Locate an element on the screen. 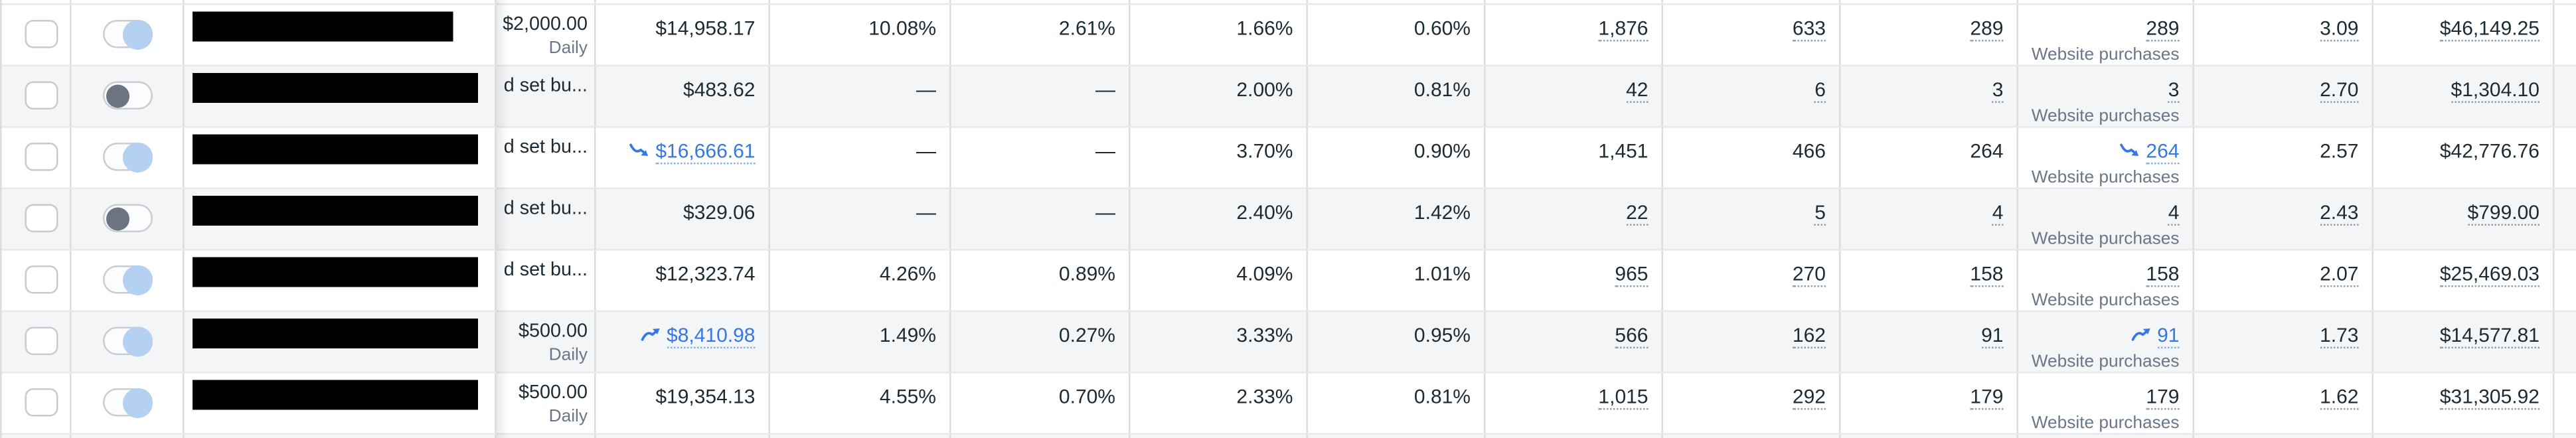 This screenshot has height=438, width=2576. results-cell: 179 Website purchases is located at coordinates (2106, 403).